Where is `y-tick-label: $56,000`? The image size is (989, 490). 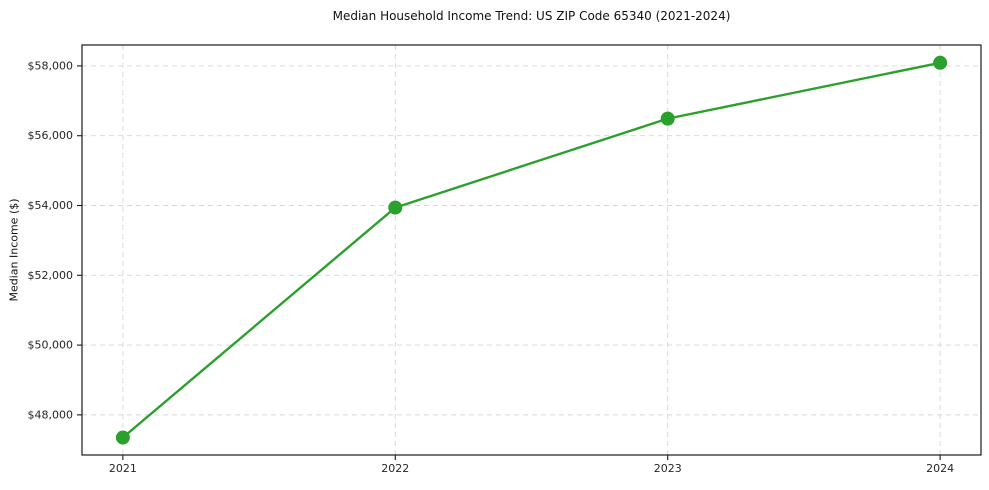 y-tick-label: $56,000 is located at coordinates (51, 135).